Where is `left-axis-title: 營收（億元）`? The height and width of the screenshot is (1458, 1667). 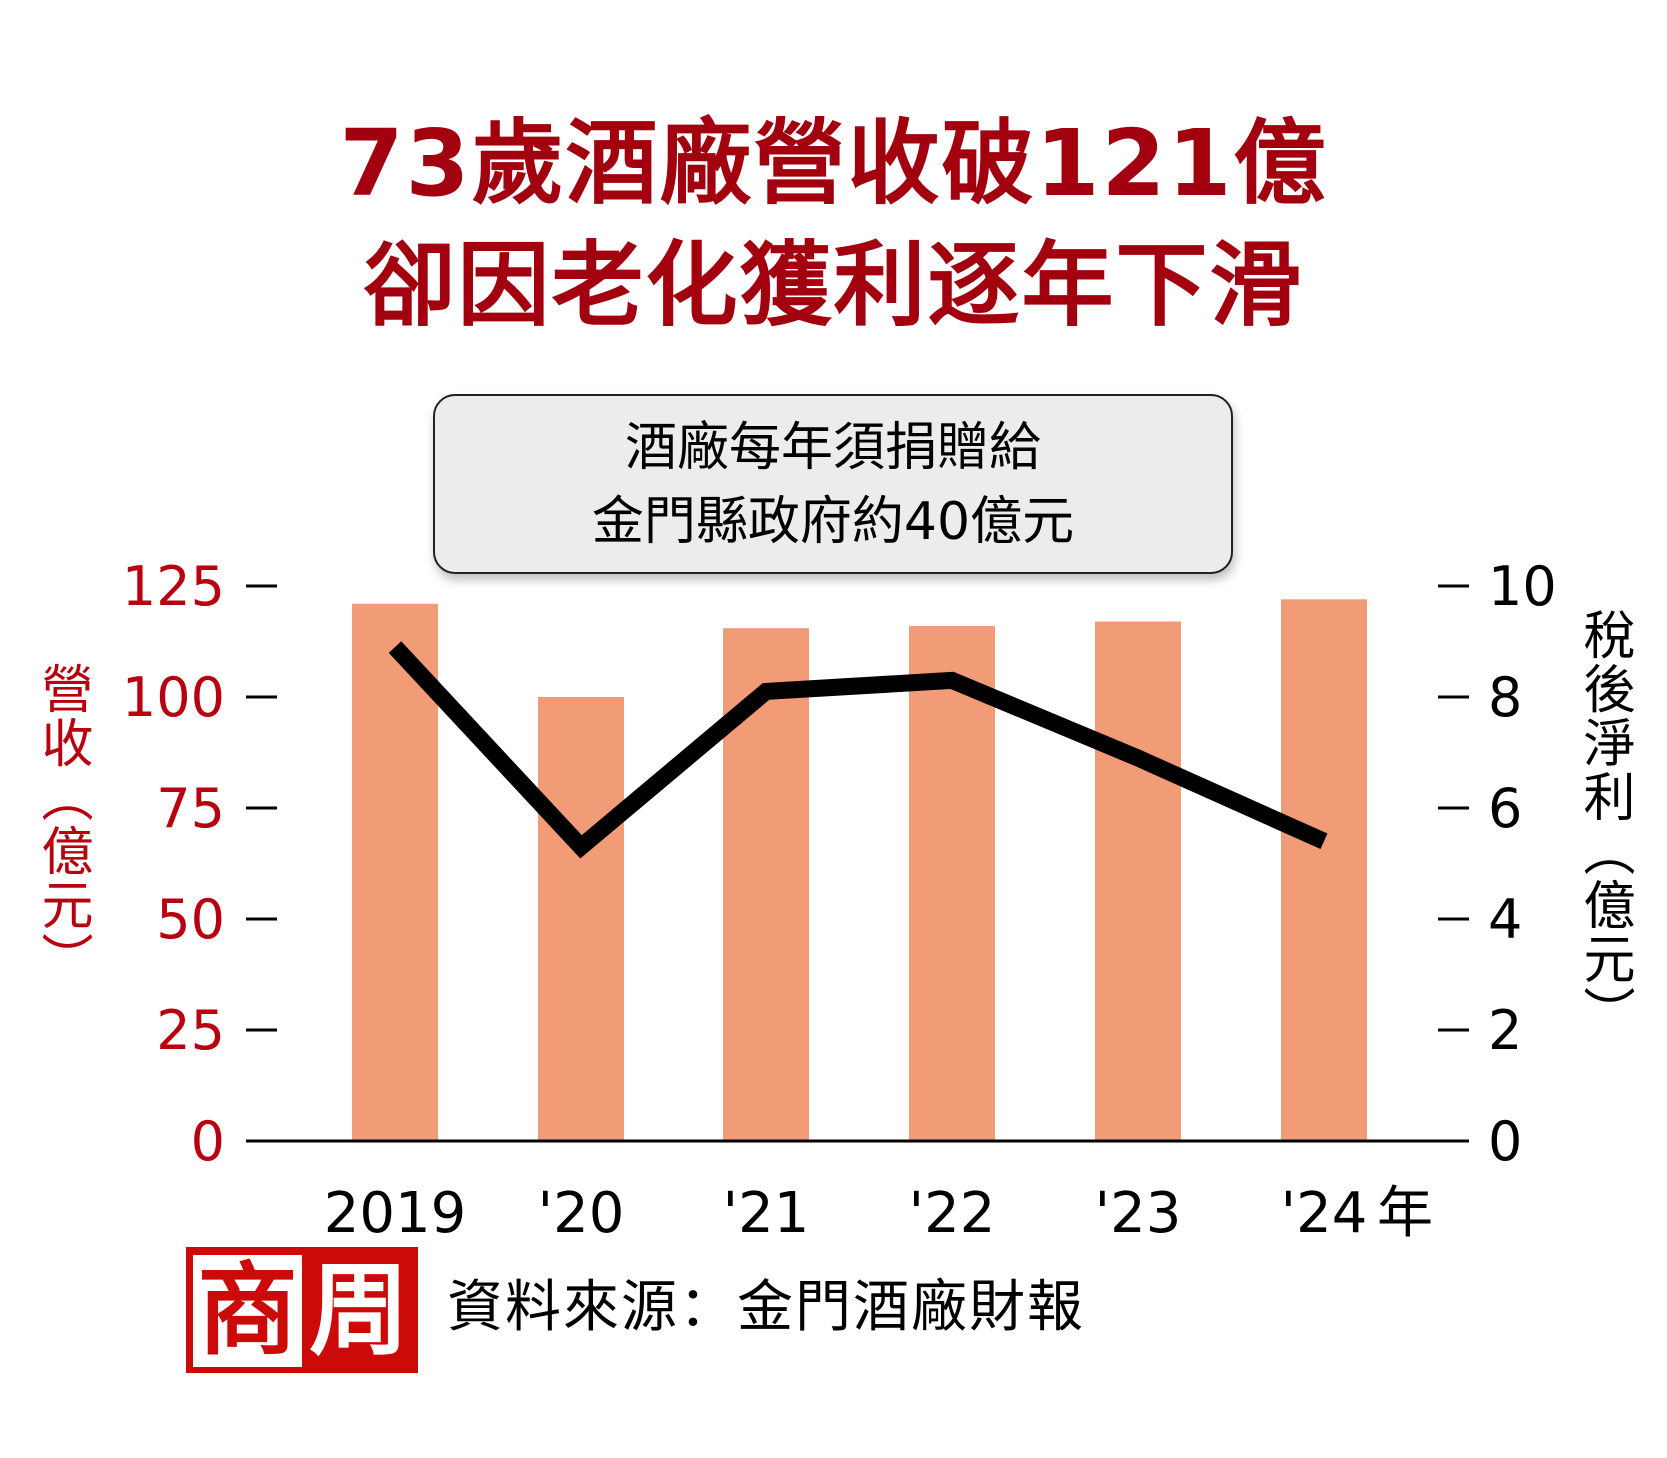 left-axis-title: 營收（億元） is located at coordinates (62, 824).